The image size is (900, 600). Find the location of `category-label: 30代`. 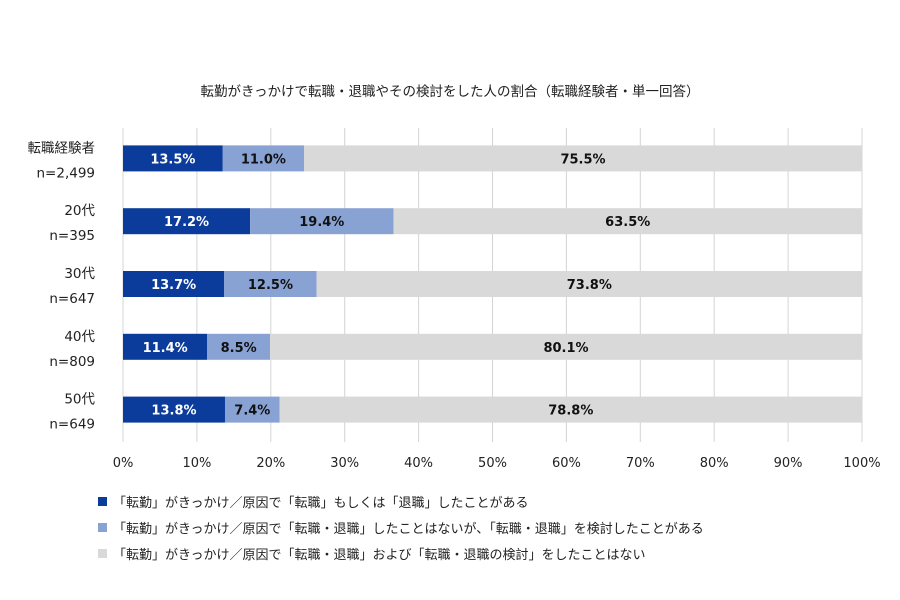

category-label: 30代 is located at coordinates (79, 274).